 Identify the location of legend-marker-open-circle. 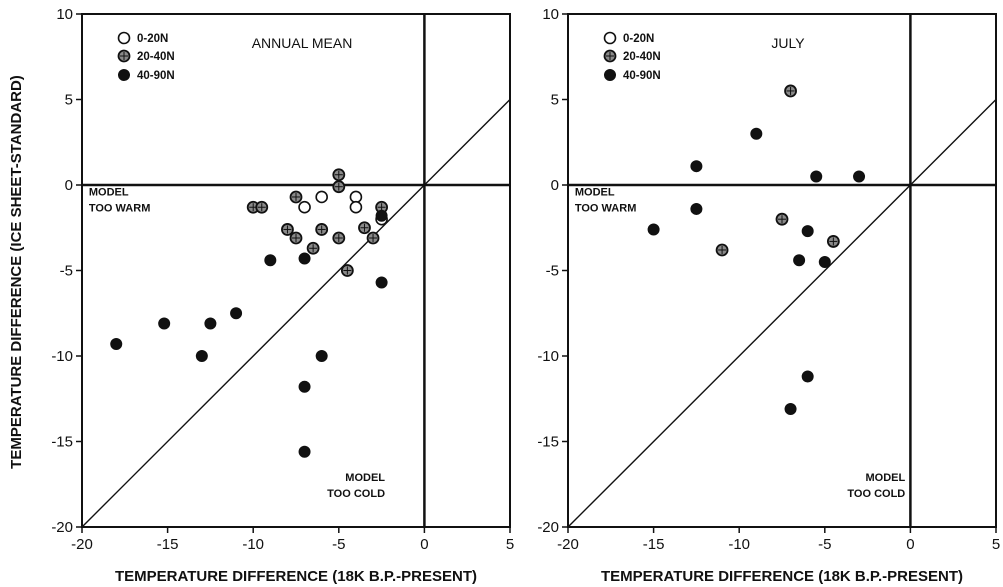
(124, 38).